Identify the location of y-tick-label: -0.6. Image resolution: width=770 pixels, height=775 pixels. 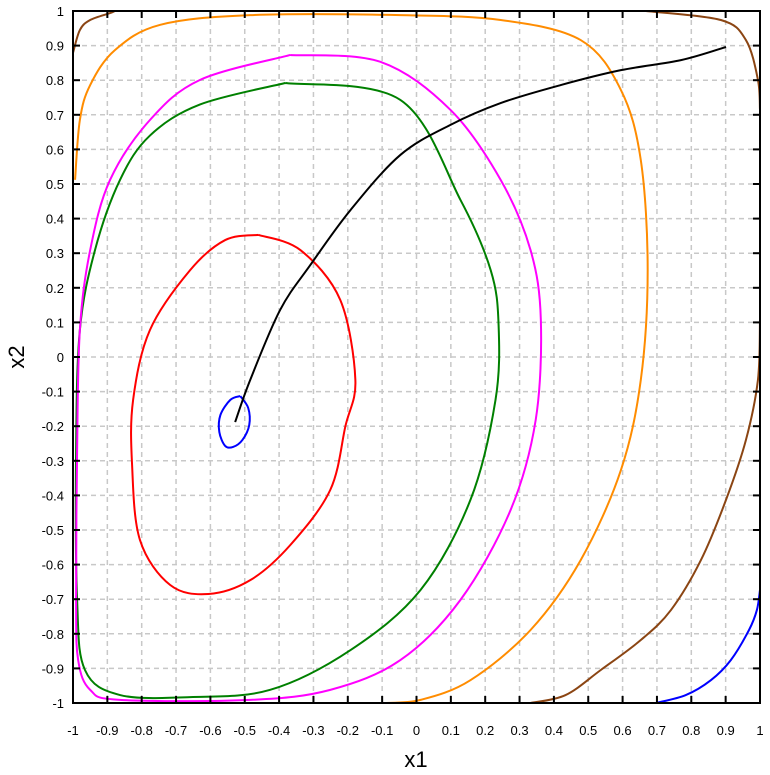
(53, 565).